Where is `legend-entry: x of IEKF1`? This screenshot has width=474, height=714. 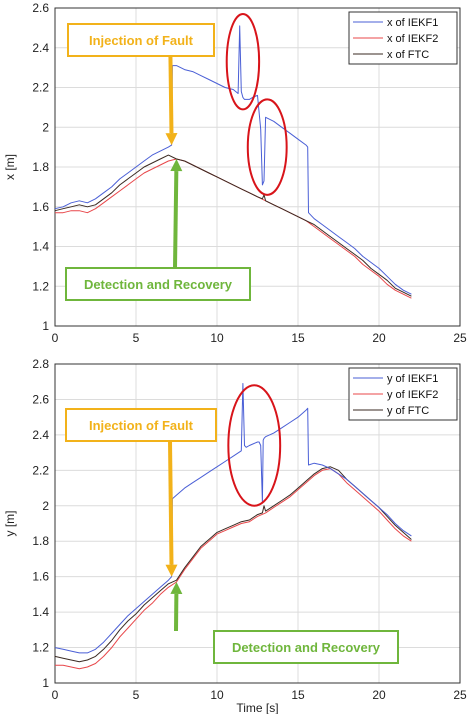
legend-entry: x of IEKF1 is located at coordinates (412, 23).